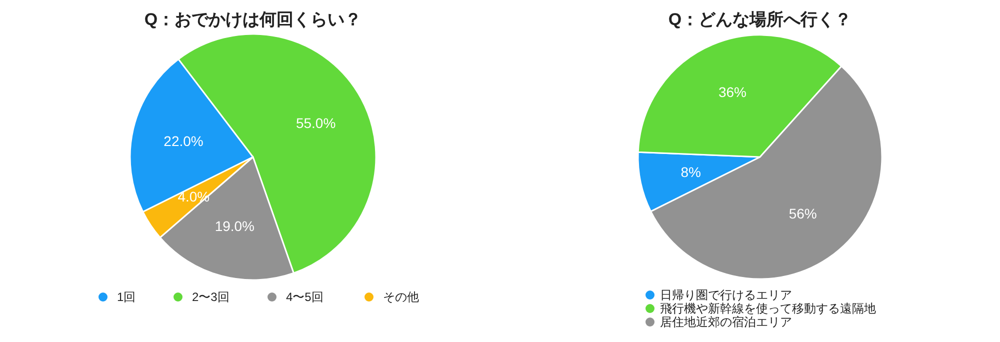 This screenshot has height=342, width=1000. I want to click on legend-label: 居住地近郊の宿泊エリア, so click(726, 322).